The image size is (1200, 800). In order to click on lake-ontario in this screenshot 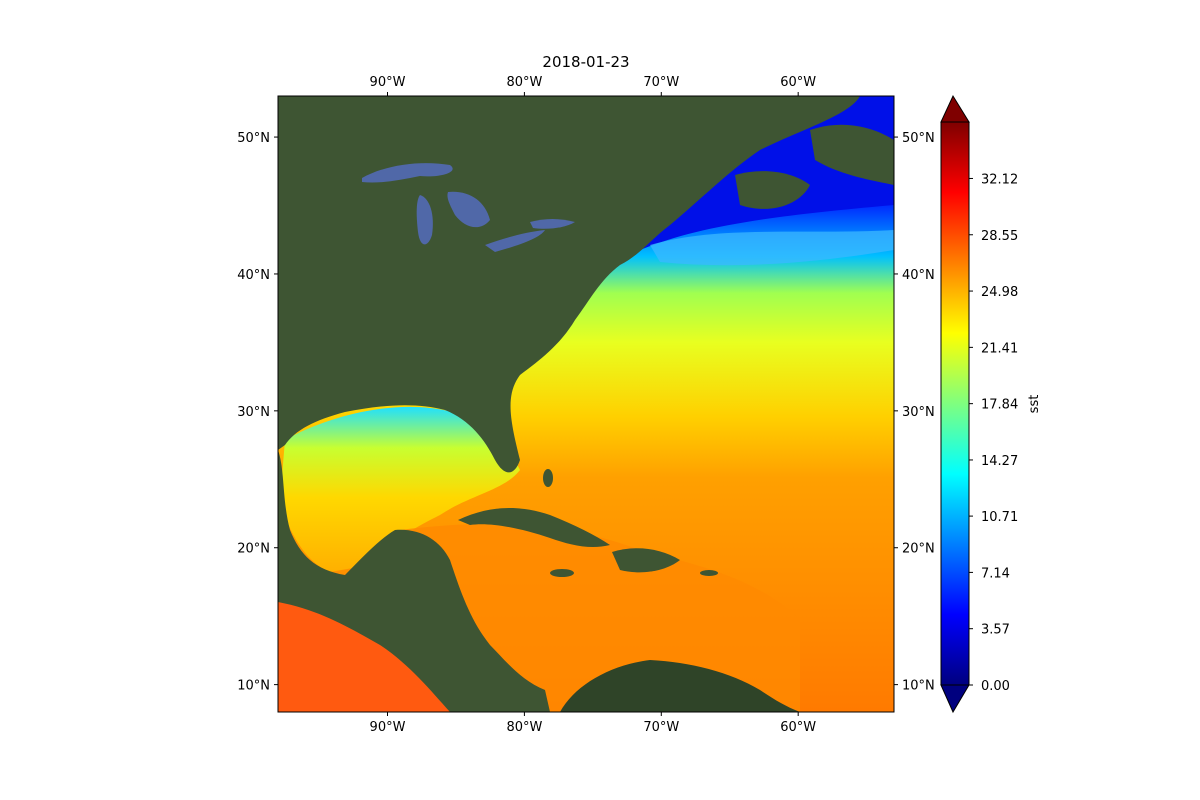, I will do `click(552, 224)`.